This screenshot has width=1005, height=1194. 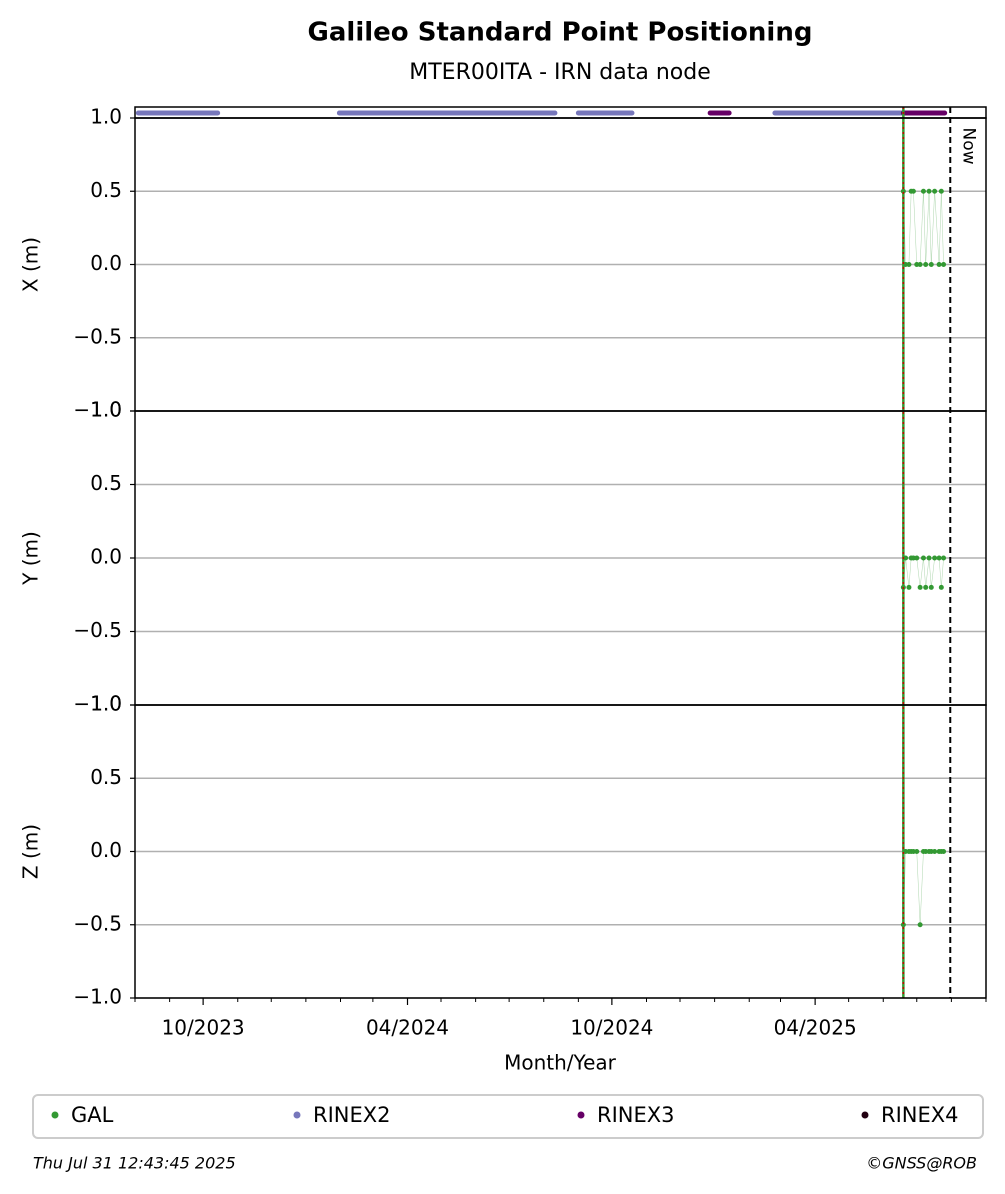 What do you see at coordinates (134, 1163) in the screenshot?
I see `timestamp: Thu Jul 31 12:43:45 2025` at bounding box center [134, 1163].